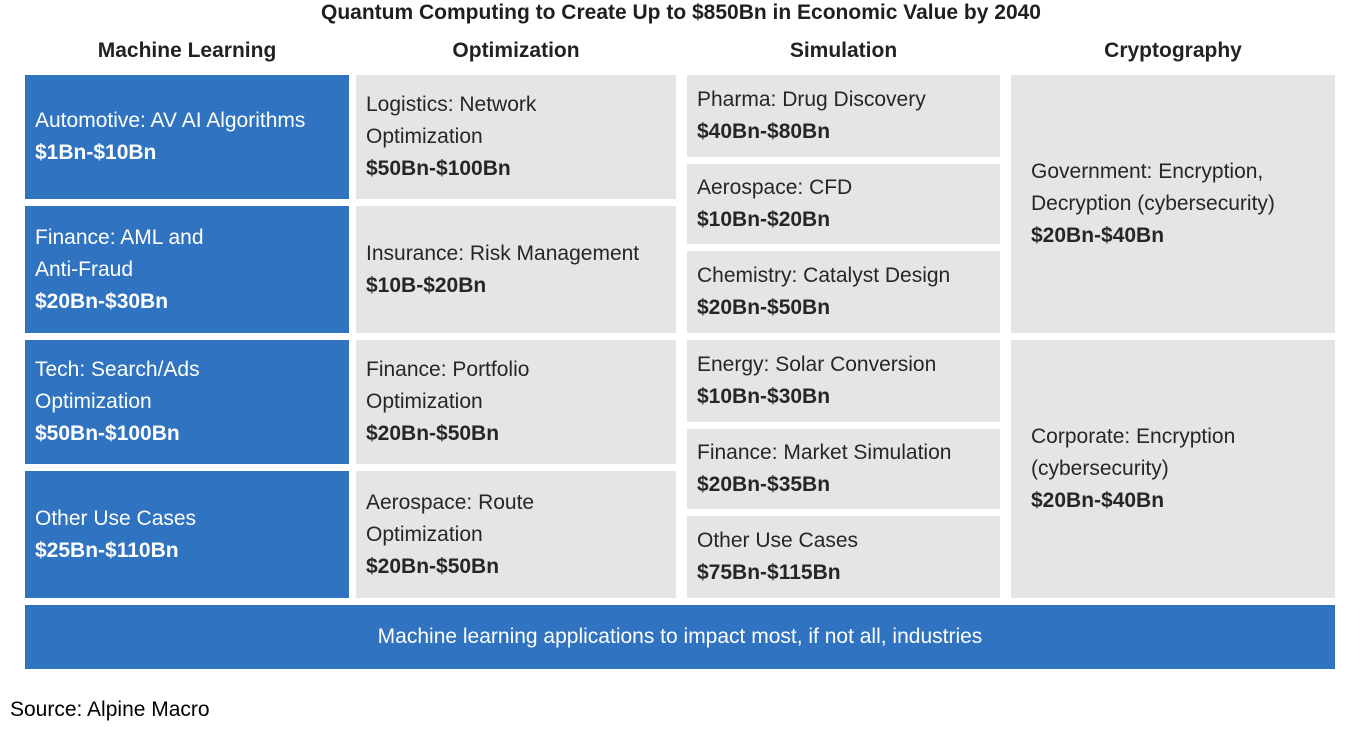  Describe the element at coordinates (824, 452) in the screenshot. I see `cell-label: Finance: Market Simulation` at that location.